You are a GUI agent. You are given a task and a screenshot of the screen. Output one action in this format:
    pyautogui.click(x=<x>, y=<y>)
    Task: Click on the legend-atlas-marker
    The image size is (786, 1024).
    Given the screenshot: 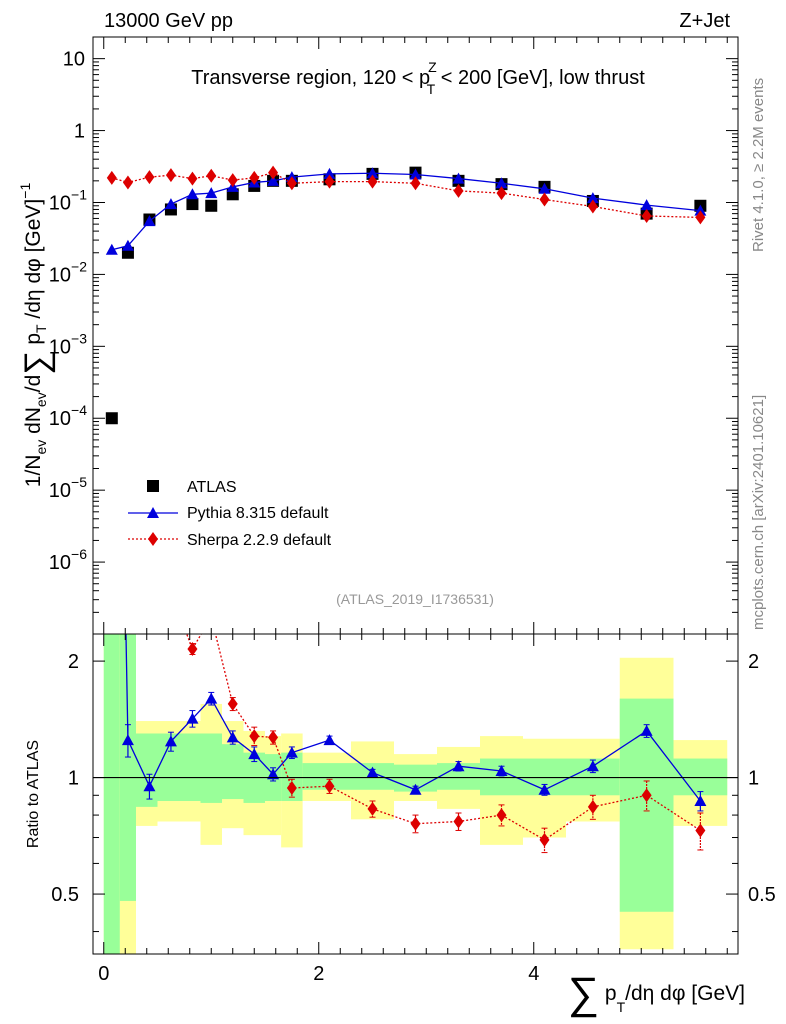 What is the action you would take?
    pyautogui.click(x=153, y=486)
    